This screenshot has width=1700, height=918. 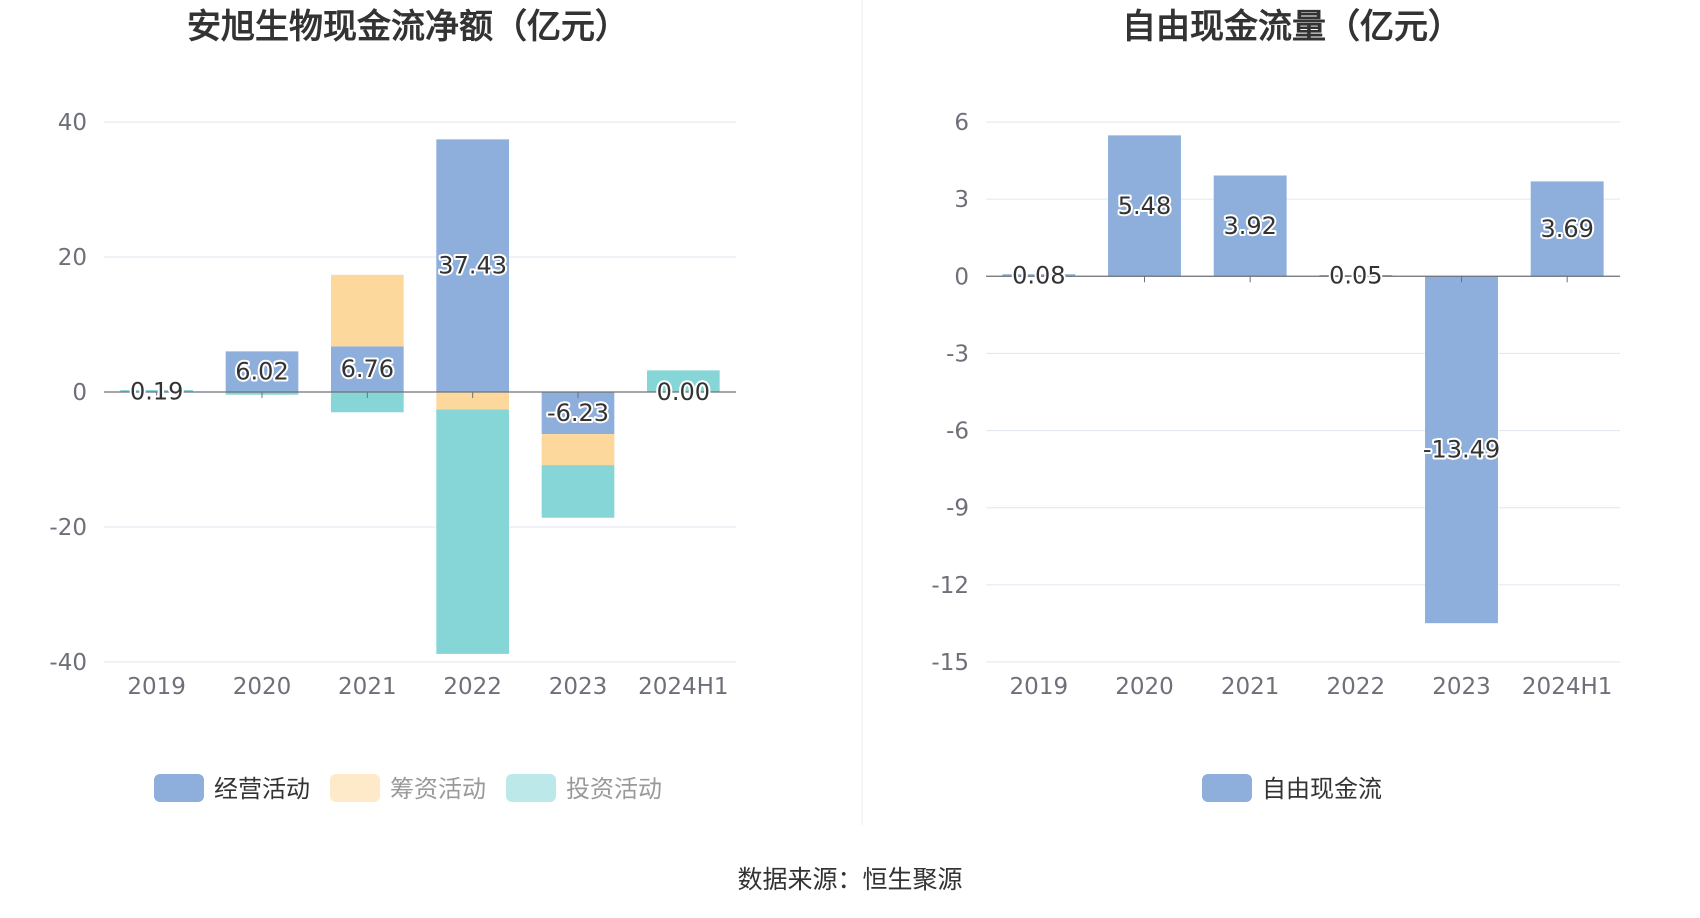 I want to click on y-tick-label: -20, so click(x=68, y=528).